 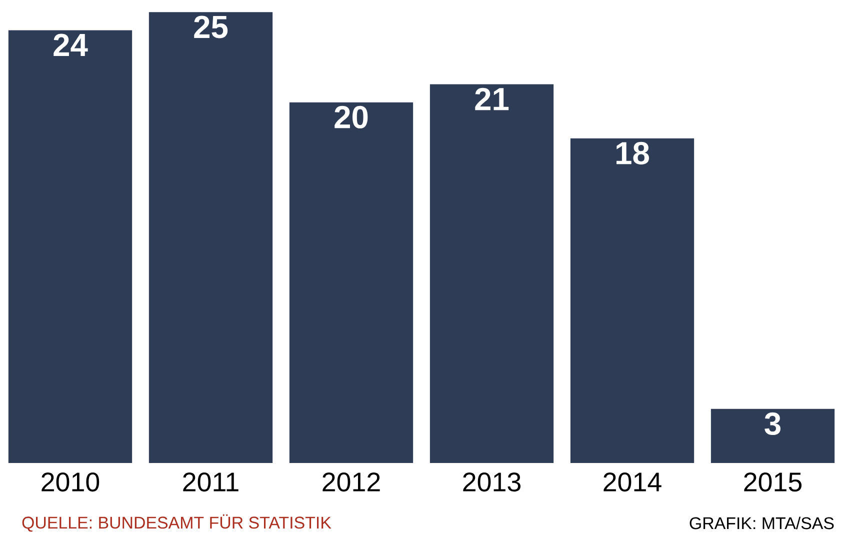 I want to click on x-tick-label: 2010, so click(x=71, y=482).